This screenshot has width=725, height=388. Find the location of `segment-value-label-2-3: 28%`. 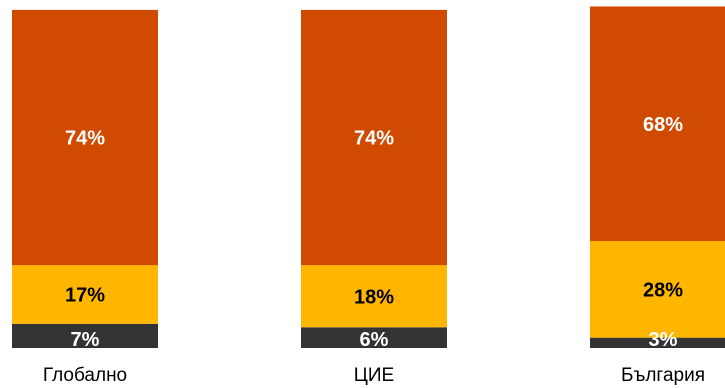

segment-value-label-2-3: 28% is located at coordinates (663, 290).